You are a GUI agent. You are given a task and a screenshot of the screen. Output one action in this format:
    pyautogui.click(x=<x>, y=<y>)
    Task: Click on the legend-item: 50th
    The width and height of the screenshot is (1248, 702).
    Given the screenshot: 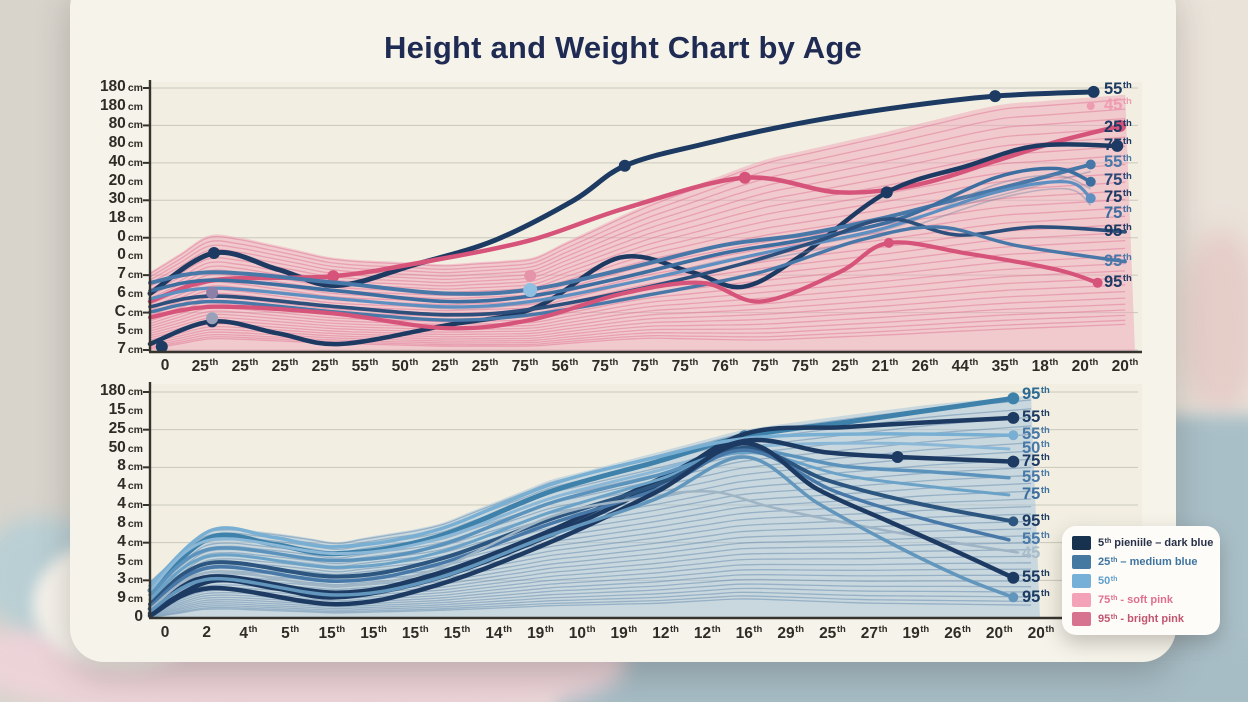 What is the action you would take?
    pyautogui.click(x=1141, y=581)
    